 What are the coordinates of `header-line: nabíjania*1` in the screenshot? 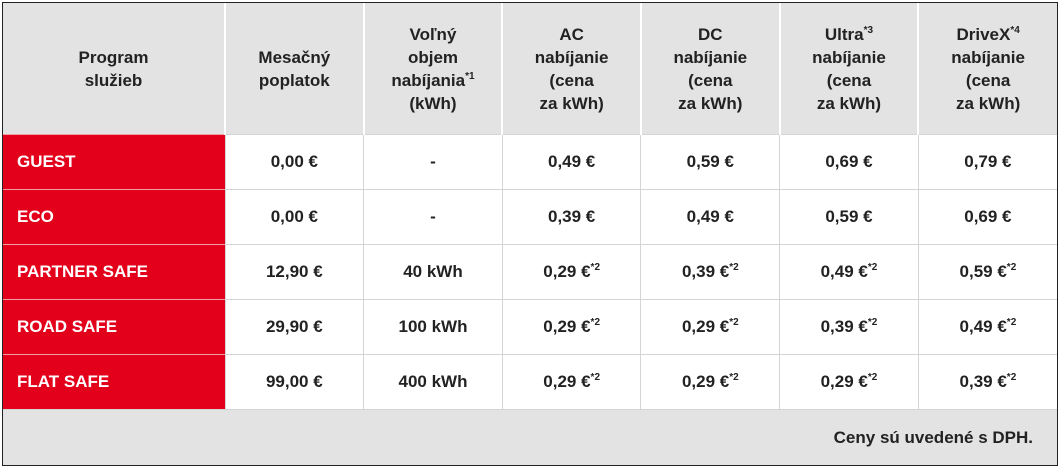 It's located at (433, 80).